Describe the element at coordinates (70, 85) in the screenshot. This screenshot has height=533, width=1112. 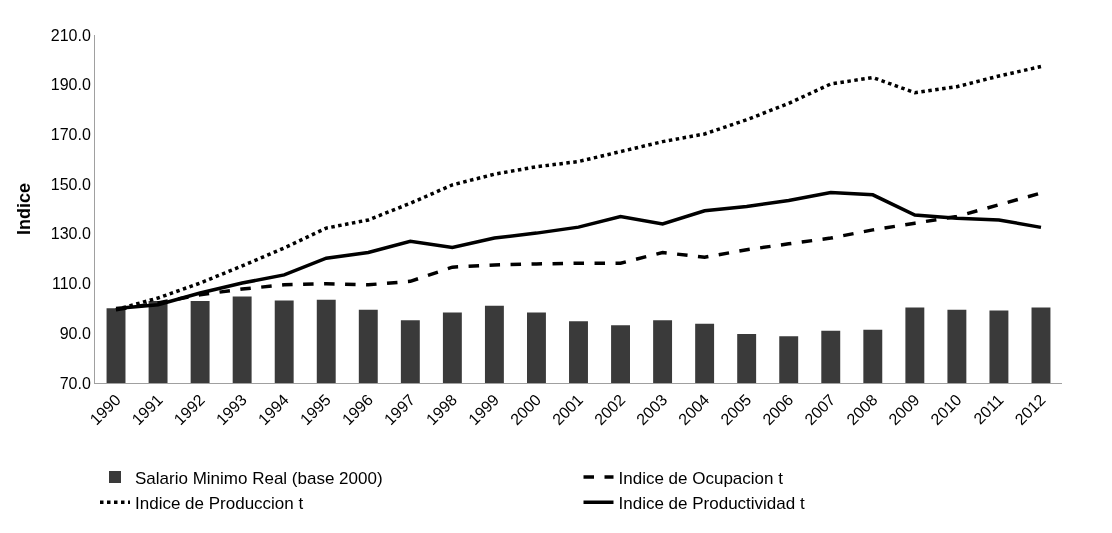
I see `y-tick-label: 190.0` at that location.